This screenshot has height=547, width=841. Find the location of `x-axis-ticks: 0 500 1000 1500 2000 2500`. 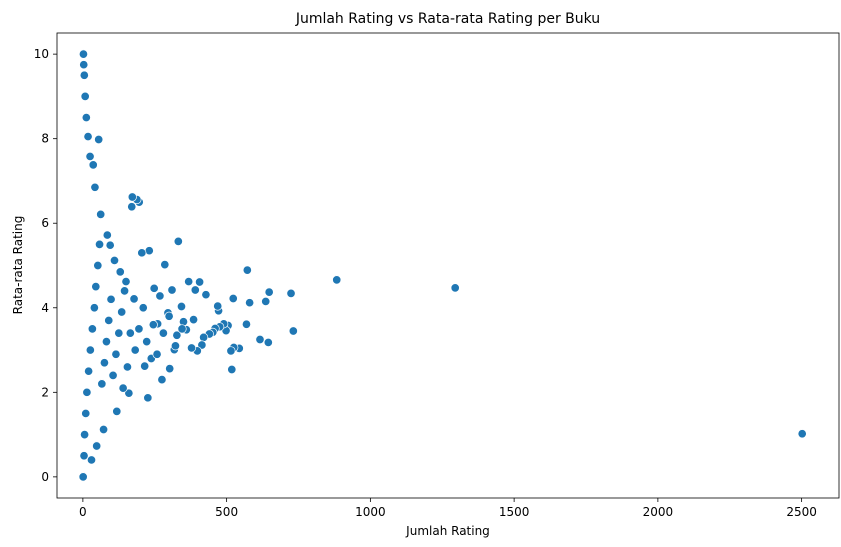

x-axis-ticks: 0 500 1000 1500 2000 2500 is located at coordinates (448, 508).